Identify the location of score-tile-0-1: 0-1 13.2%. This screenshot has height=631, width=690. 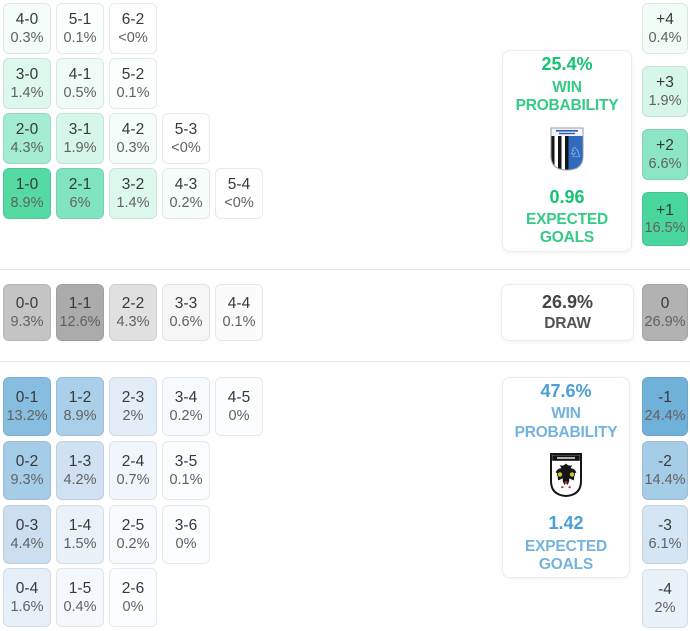
(27, 406).